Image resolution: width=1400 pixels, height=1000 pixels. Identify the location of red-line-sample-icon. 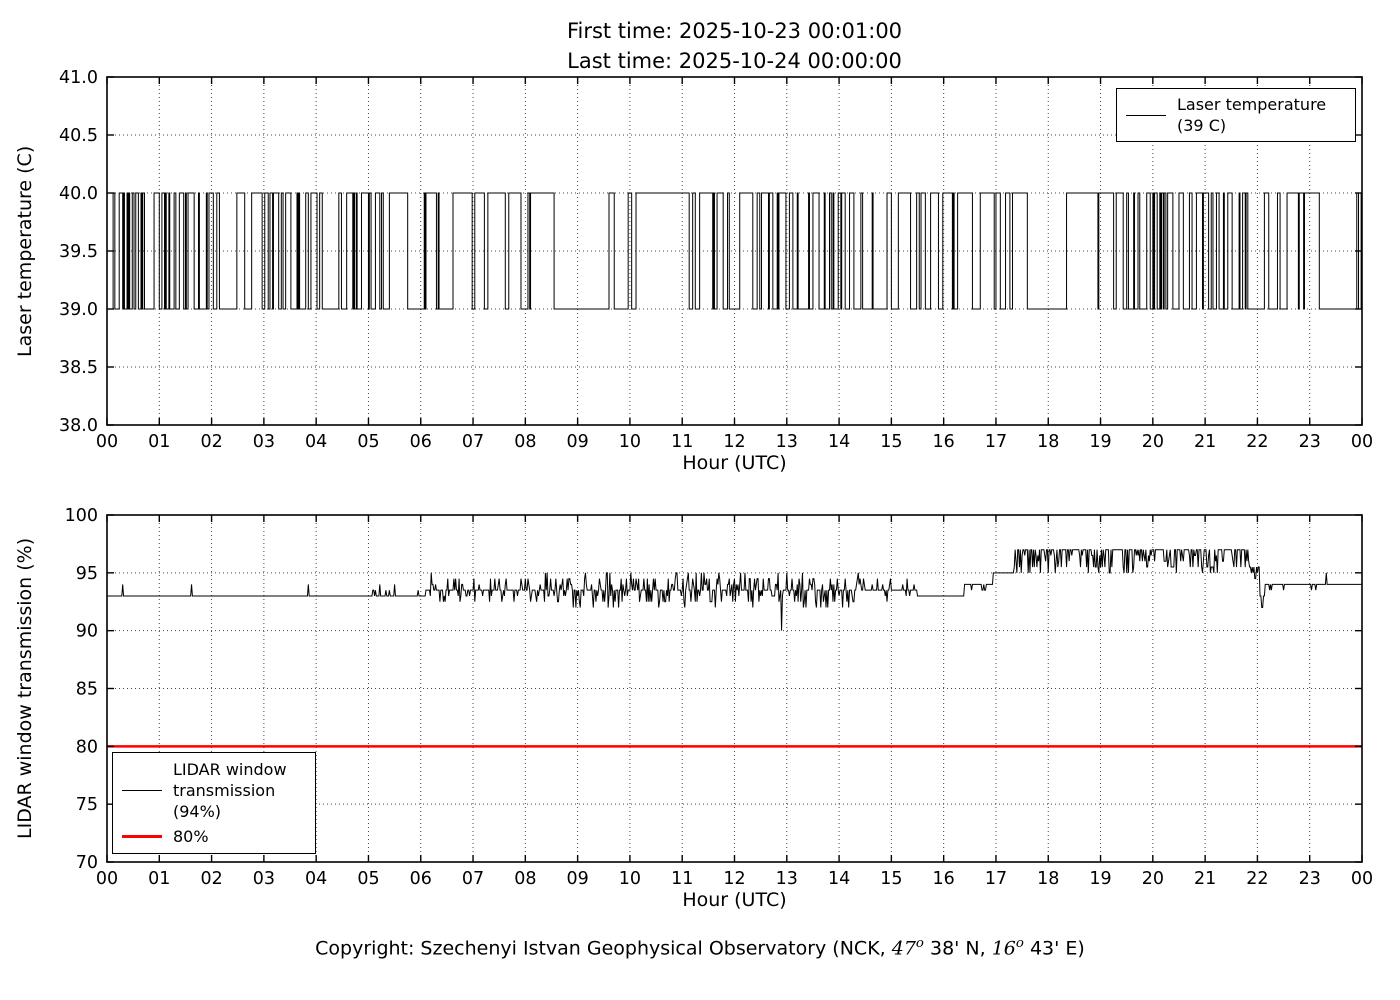
(142, 836).